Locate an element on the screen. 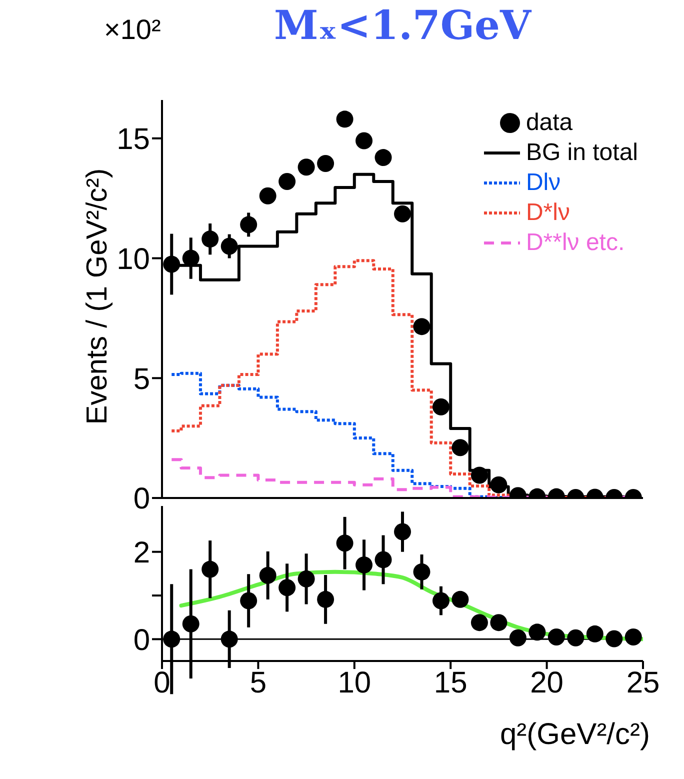 The height and width of the screenshot is (779, 684). y-tick-label: 10 is located at coordinates (133, 259).